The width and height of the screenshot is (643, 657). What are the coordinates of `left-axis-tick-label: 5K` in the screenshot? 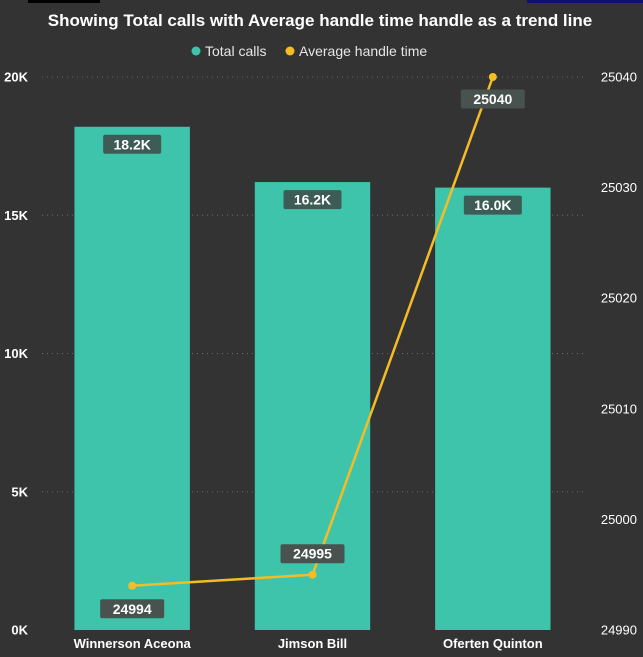 It's located at (19, 491).